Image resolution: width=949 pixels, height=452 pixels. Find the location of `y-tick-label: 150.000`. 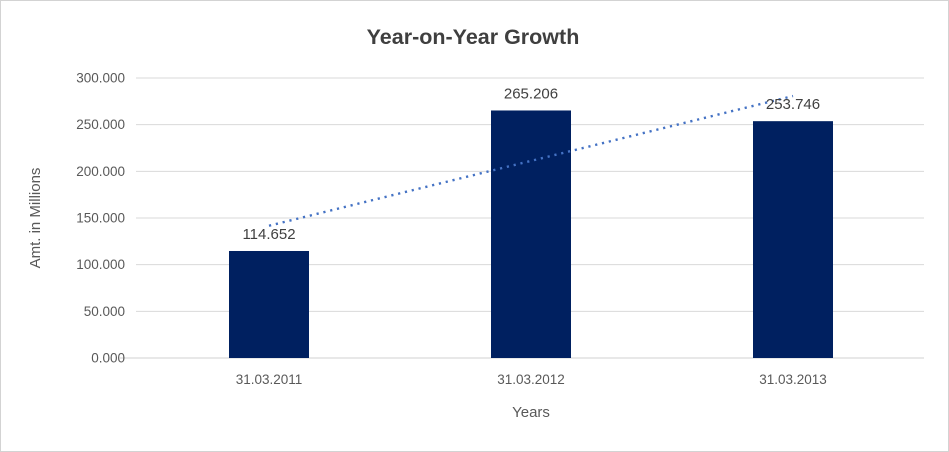

y-tick-label: 150.000 is located at coordinates (100, 217).